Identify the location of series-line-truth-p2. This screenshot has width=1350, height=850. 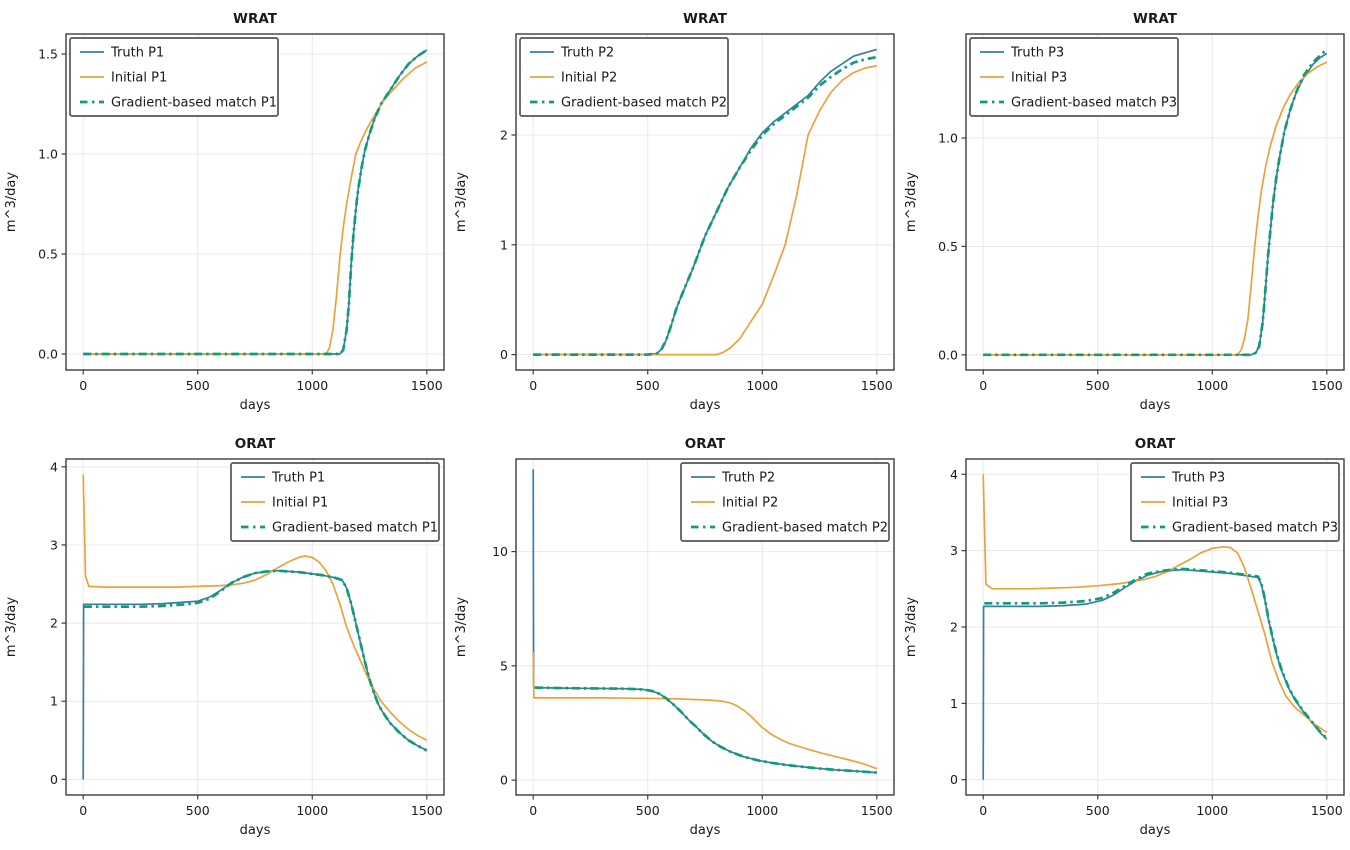
(705, 202).